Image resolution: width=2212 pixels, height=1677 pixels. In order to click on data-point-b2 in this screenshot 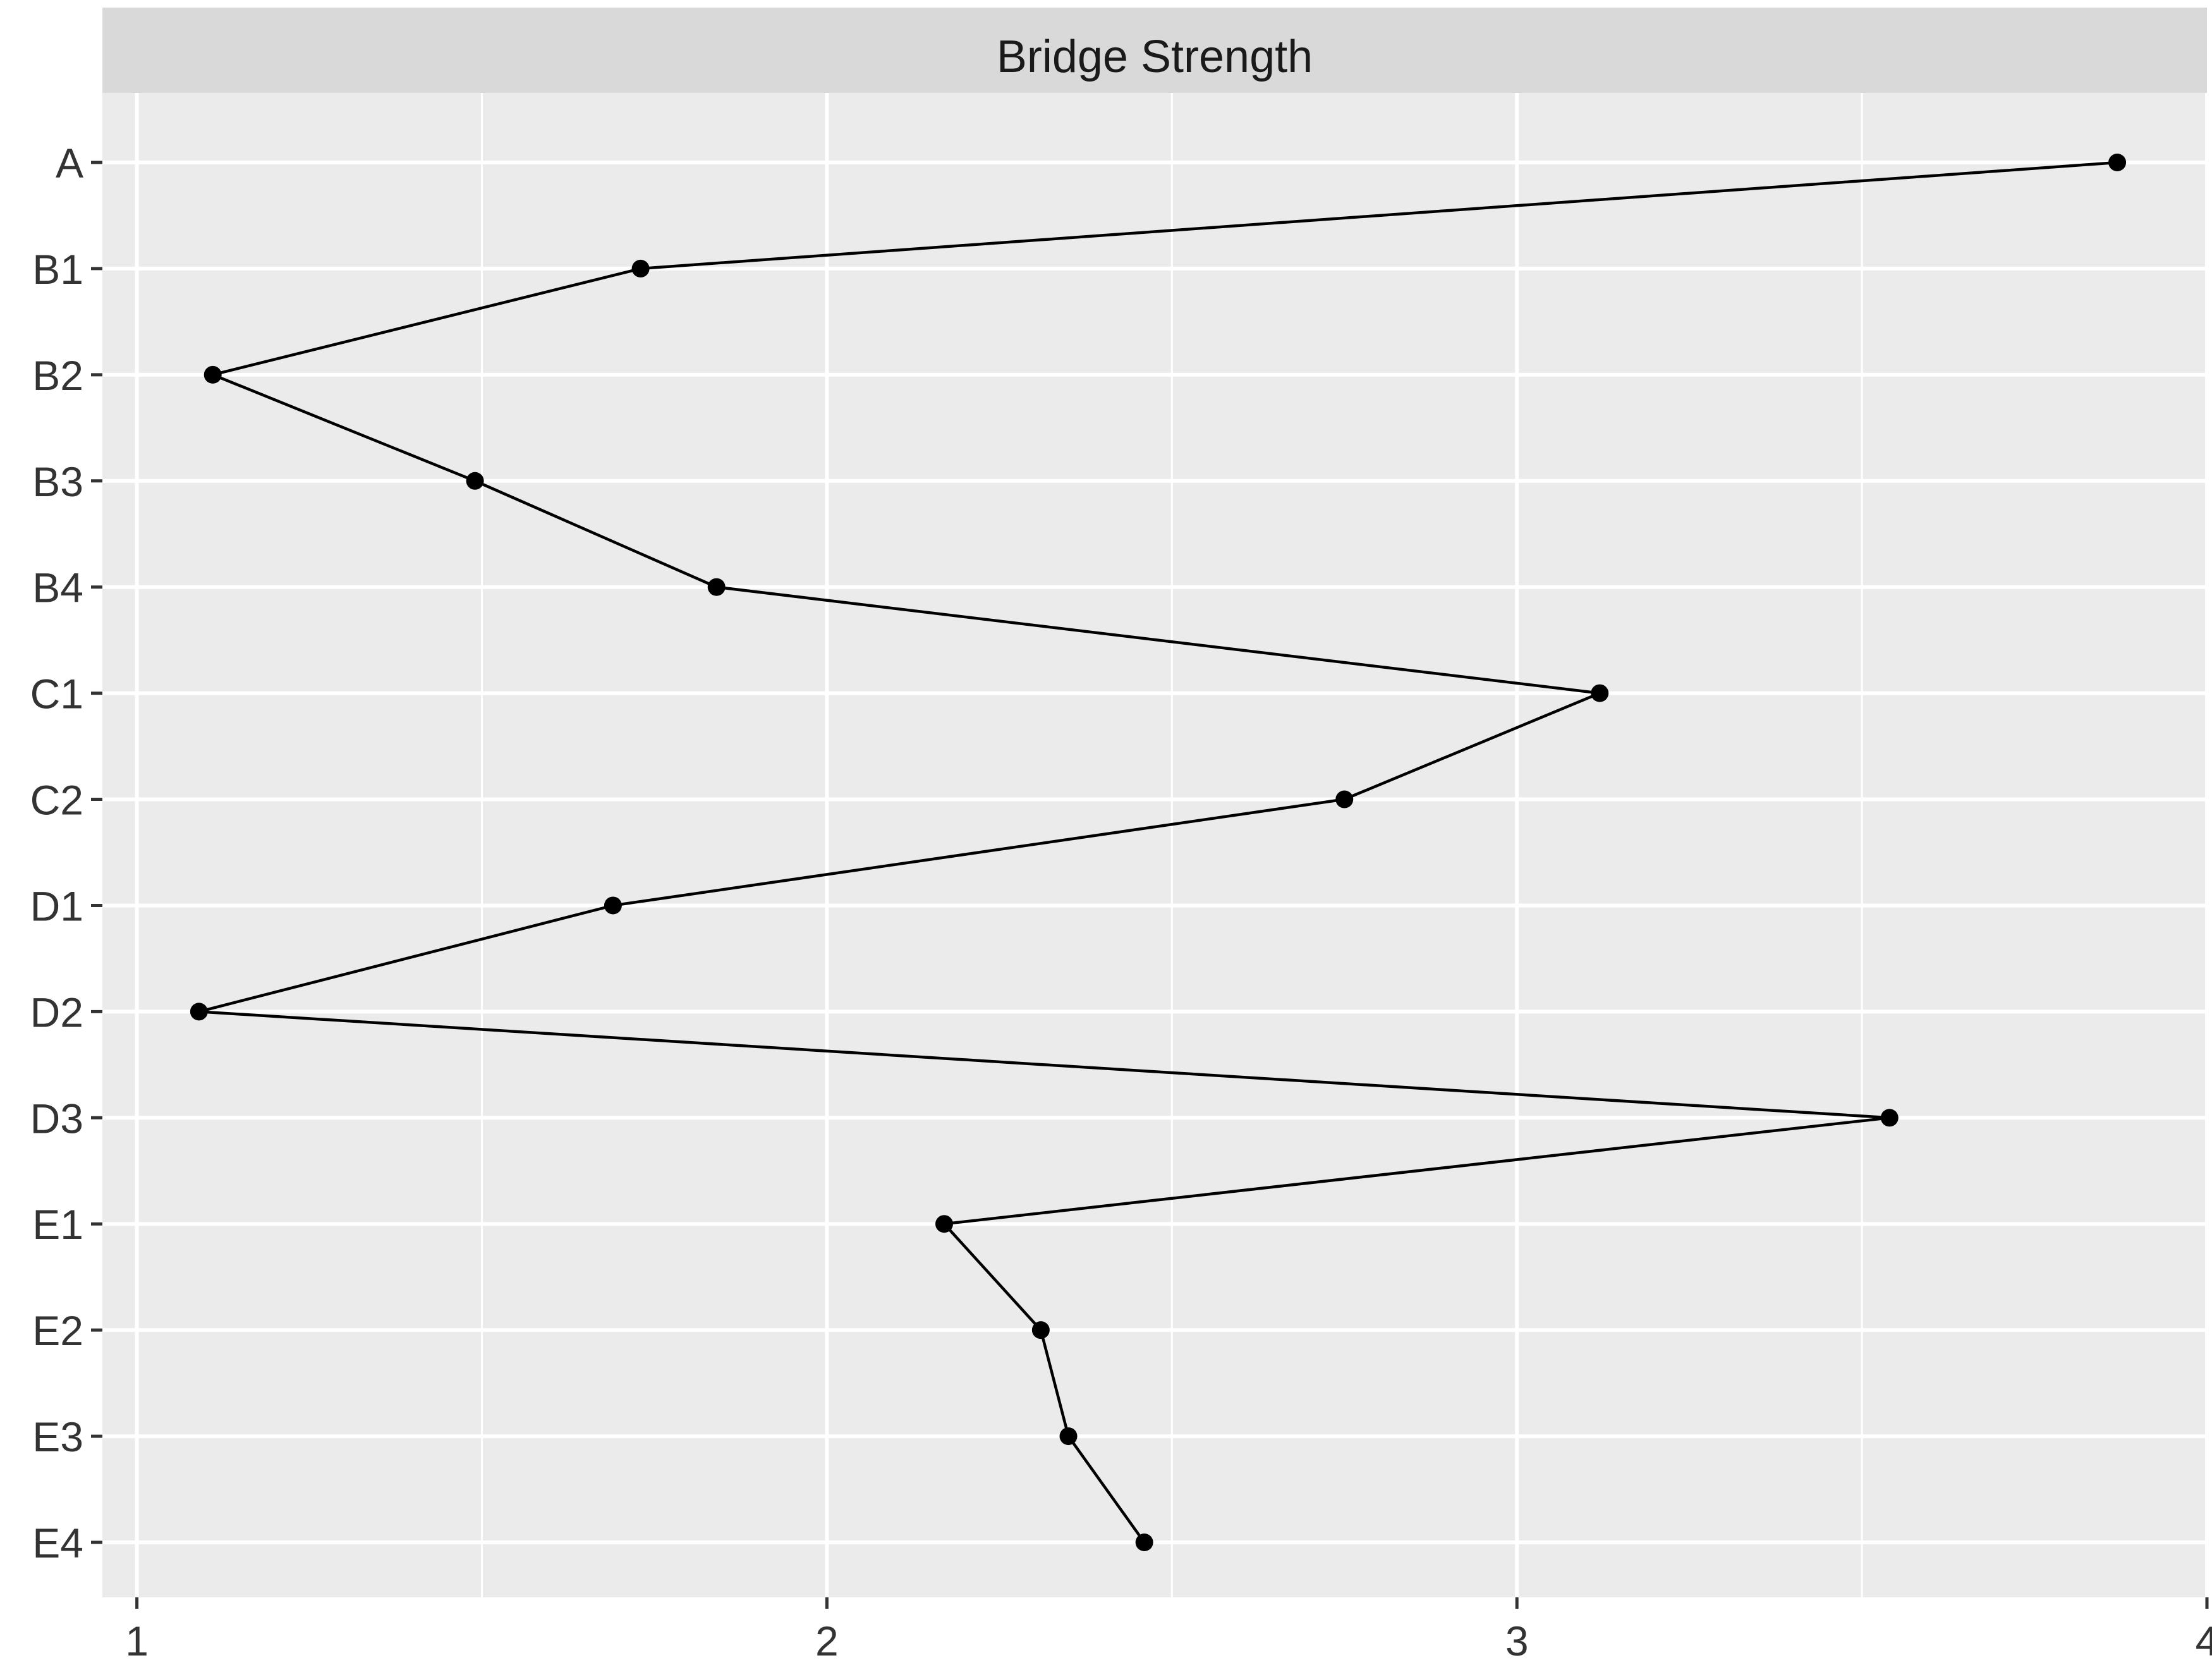, I will do `click(213, 374)`.